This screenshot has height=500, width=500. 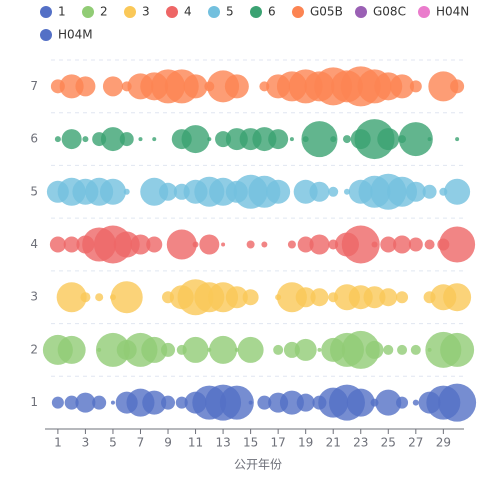 I want to click on legend-label: H04M, so click(x=75, y=35).